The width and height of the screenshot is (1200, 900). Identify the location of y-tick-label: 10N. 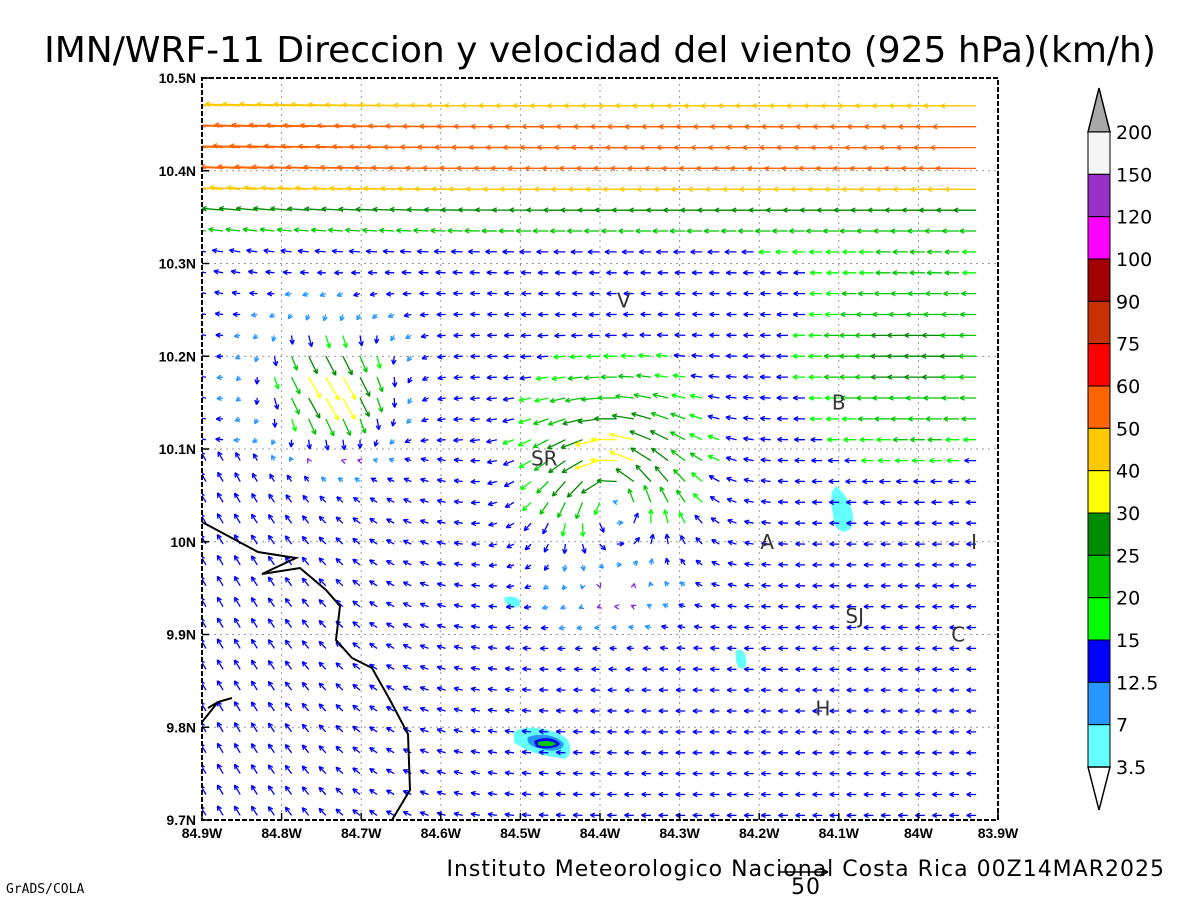
(183, 542).